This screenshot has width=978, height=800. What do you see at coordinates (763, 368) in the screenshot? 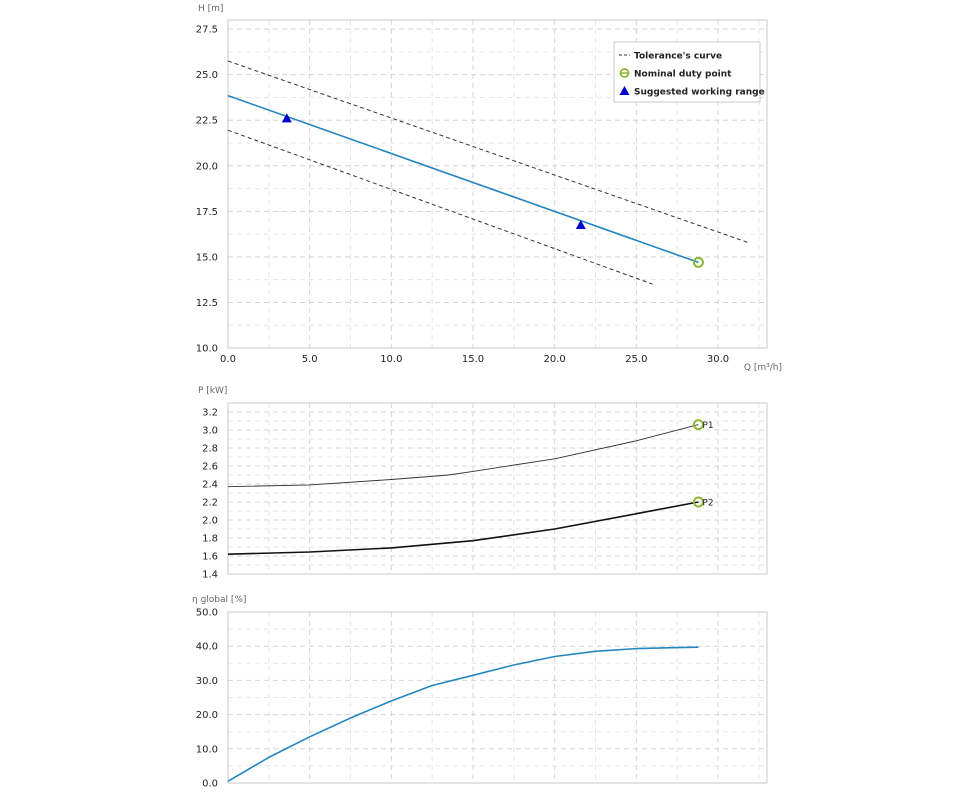
I see `x-axis-title: Q [m³/h]` at bounding box center [763, 368].